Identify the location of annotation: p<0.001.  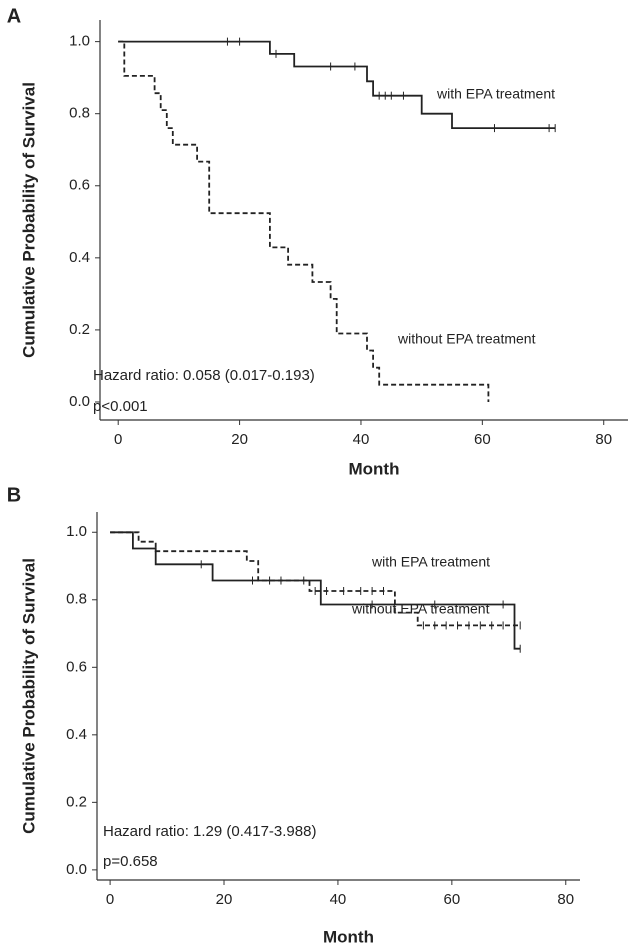
(120, 406).